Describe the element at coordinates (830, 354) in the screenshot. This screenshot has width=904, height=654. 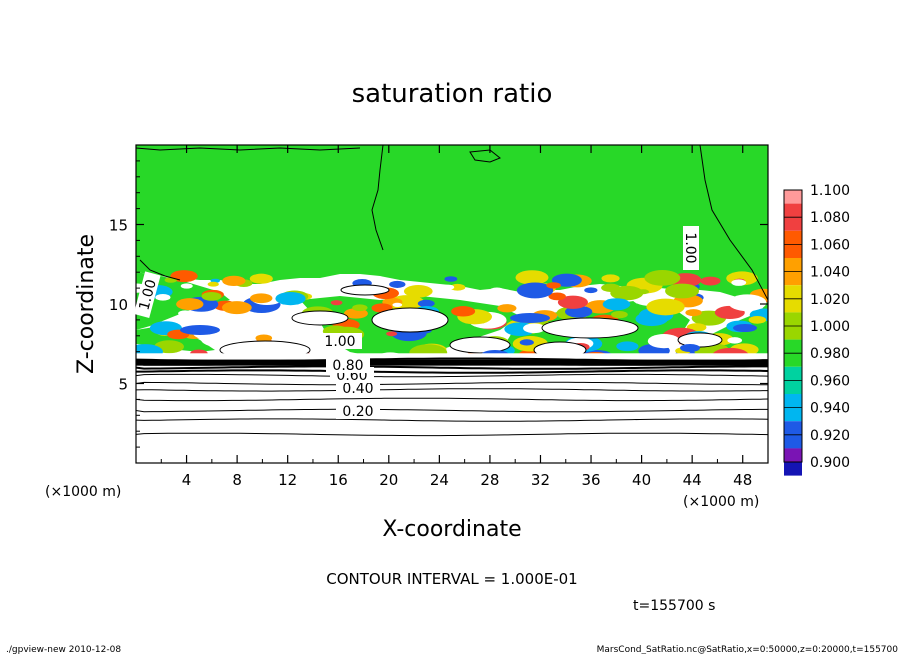
I see `colorbar-label: 0.980` at that location.